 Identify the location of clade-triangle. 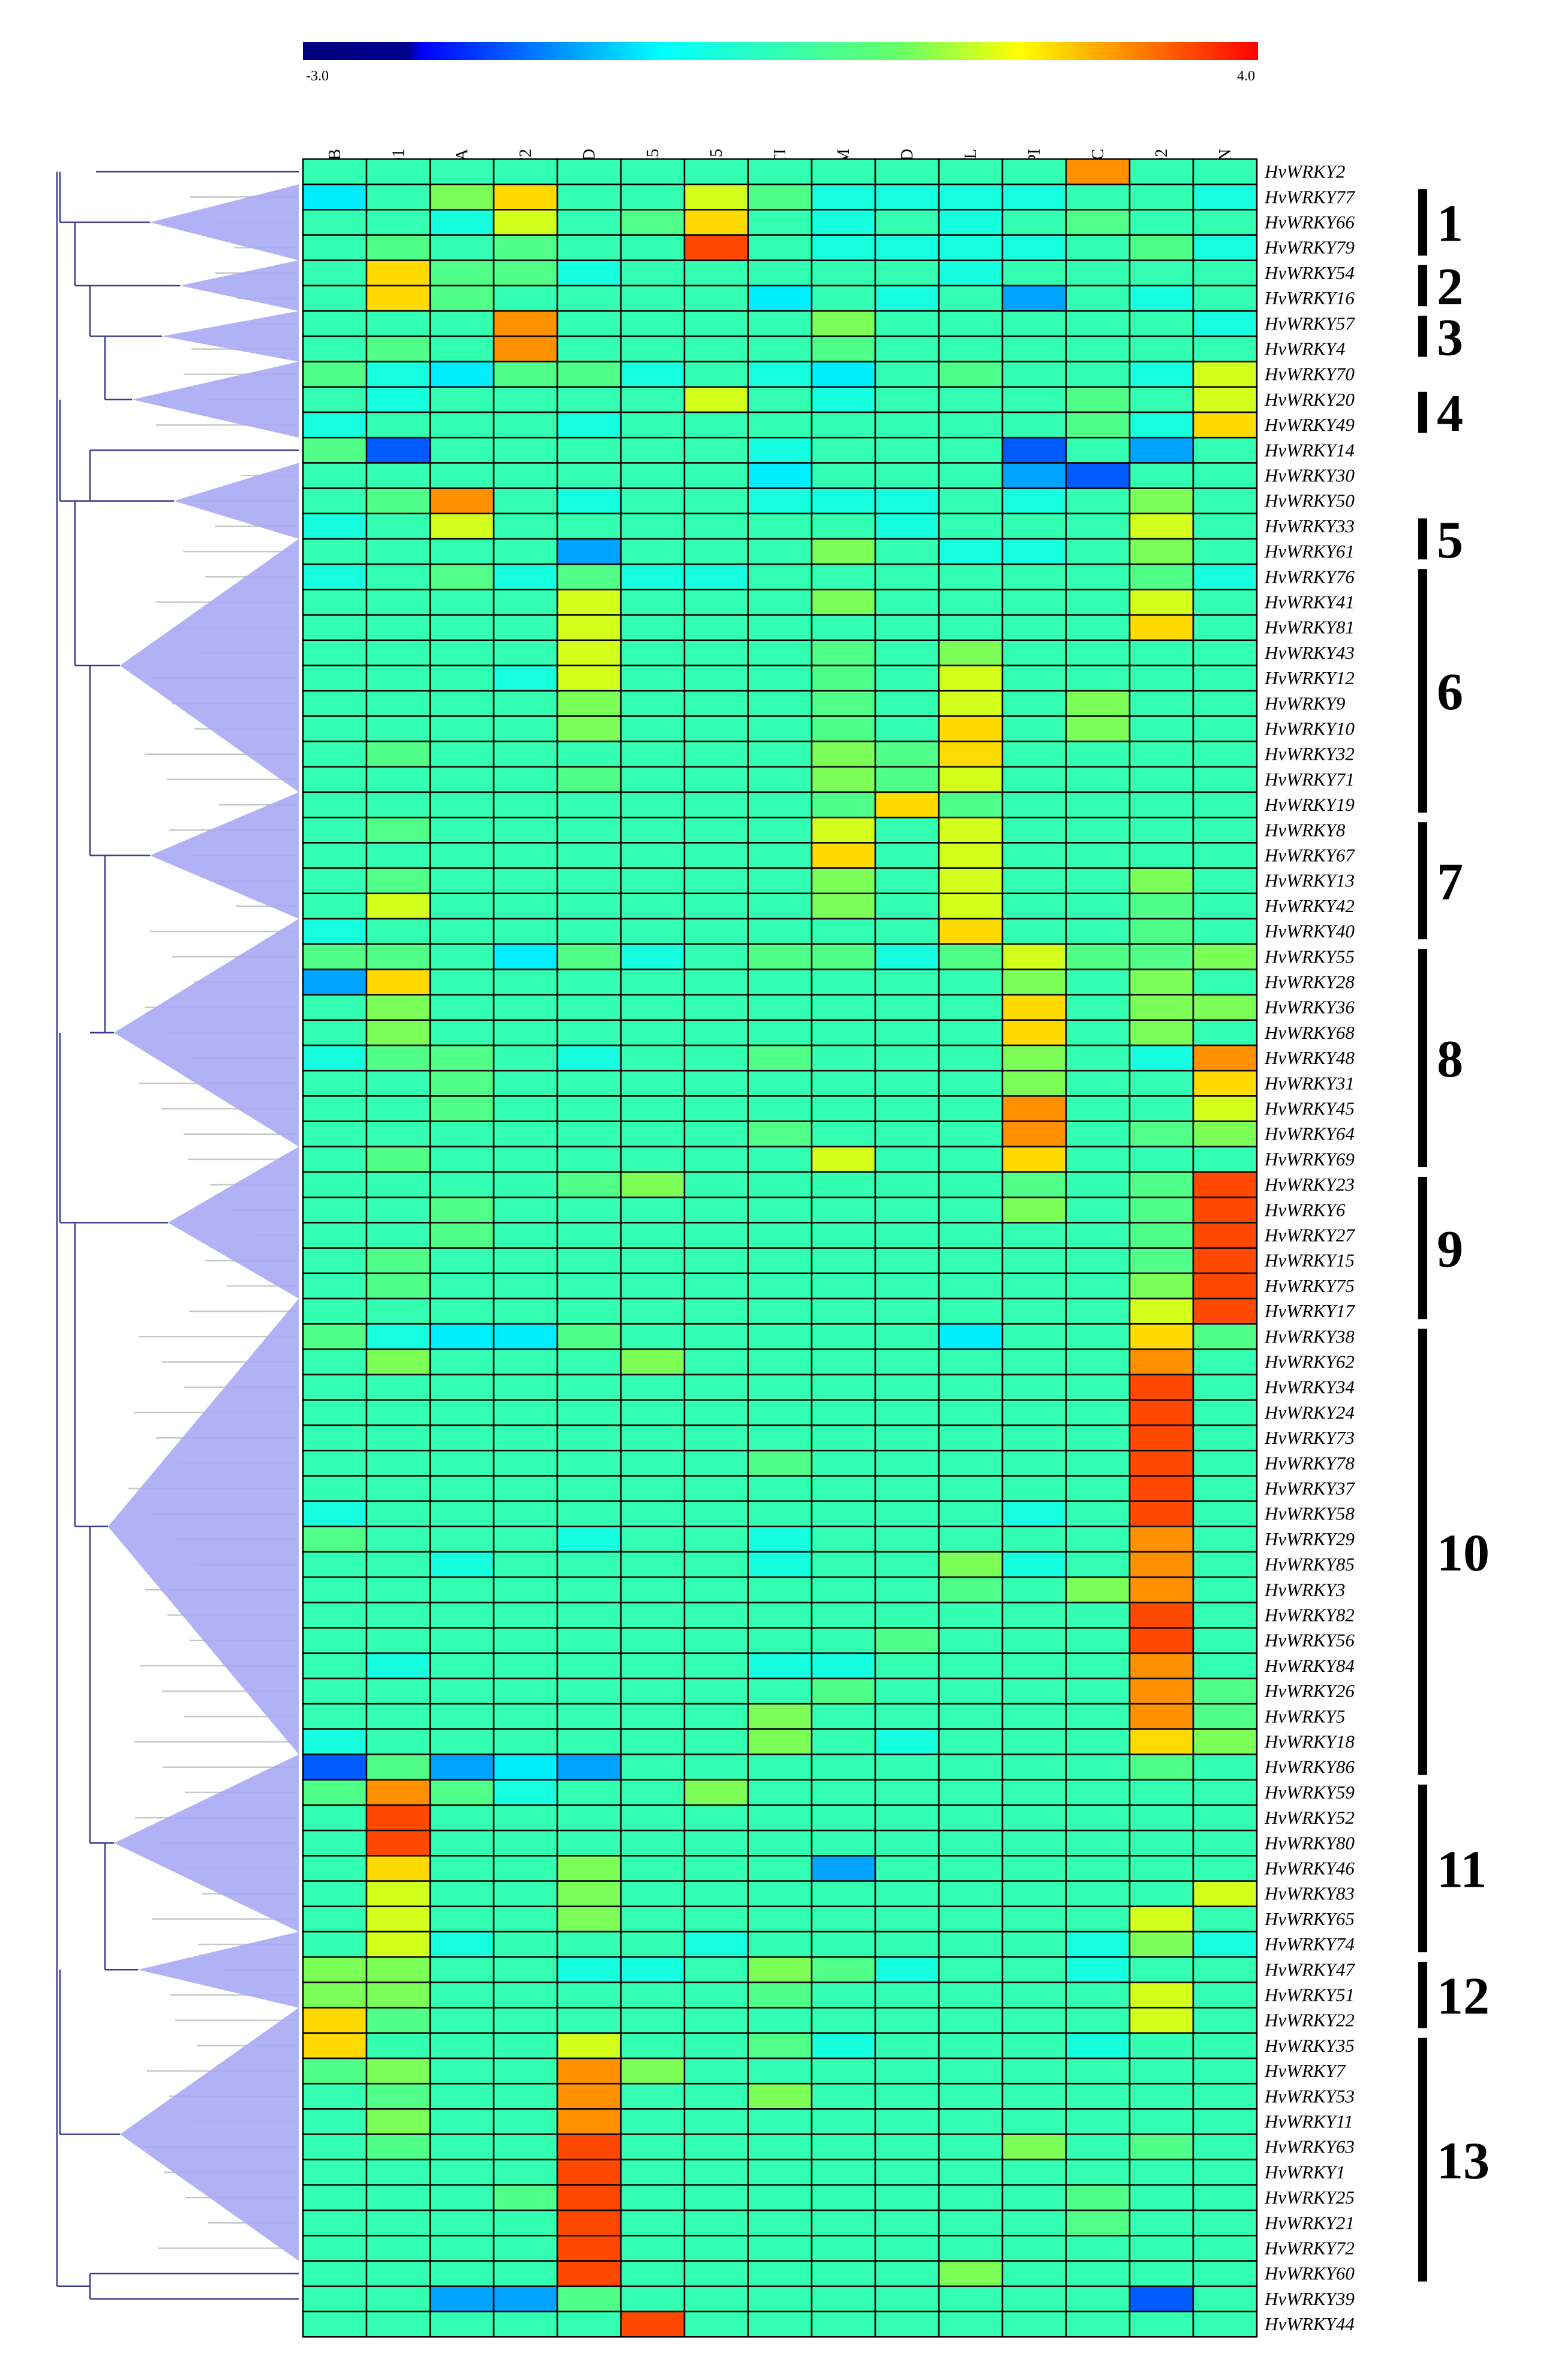
(210, 665).